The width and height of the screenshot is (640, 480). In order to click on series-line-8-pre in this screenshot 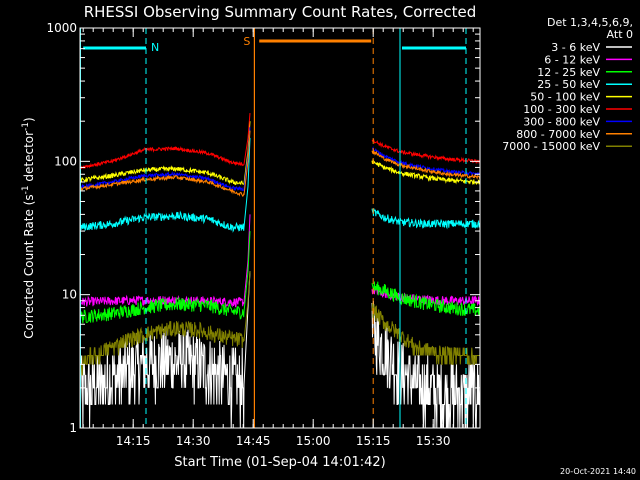, I will do `click(165, 323)`.